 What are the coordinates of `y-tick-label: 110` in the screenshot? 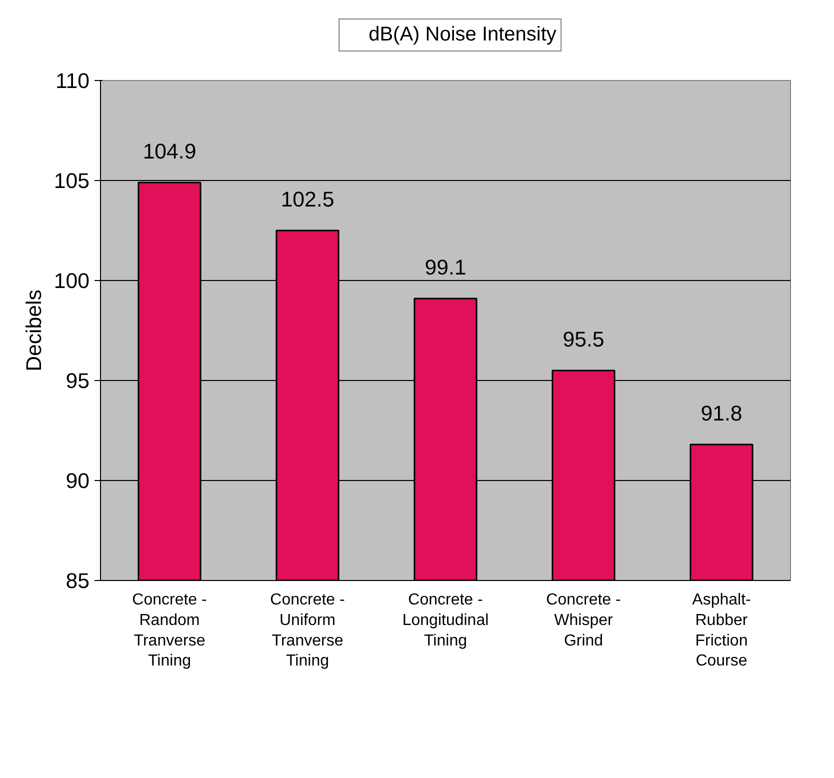 It's located at (73, 81).